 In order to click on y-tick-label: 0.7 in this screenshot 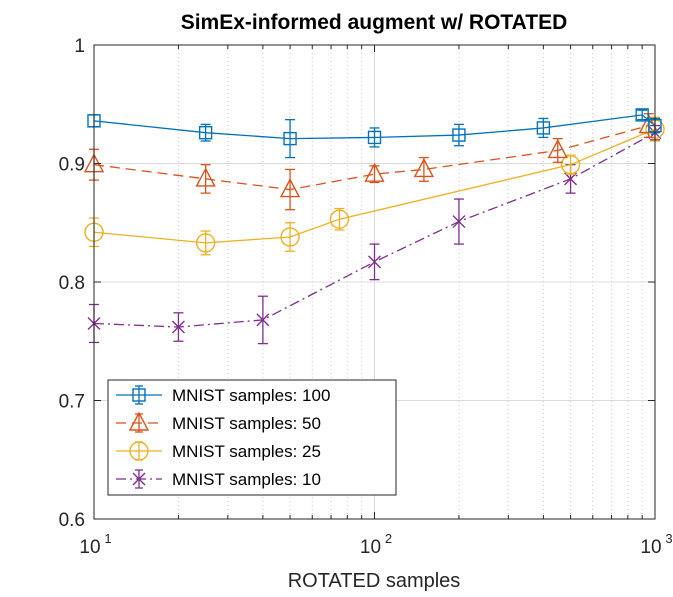, I will do `click(72, 402)`.